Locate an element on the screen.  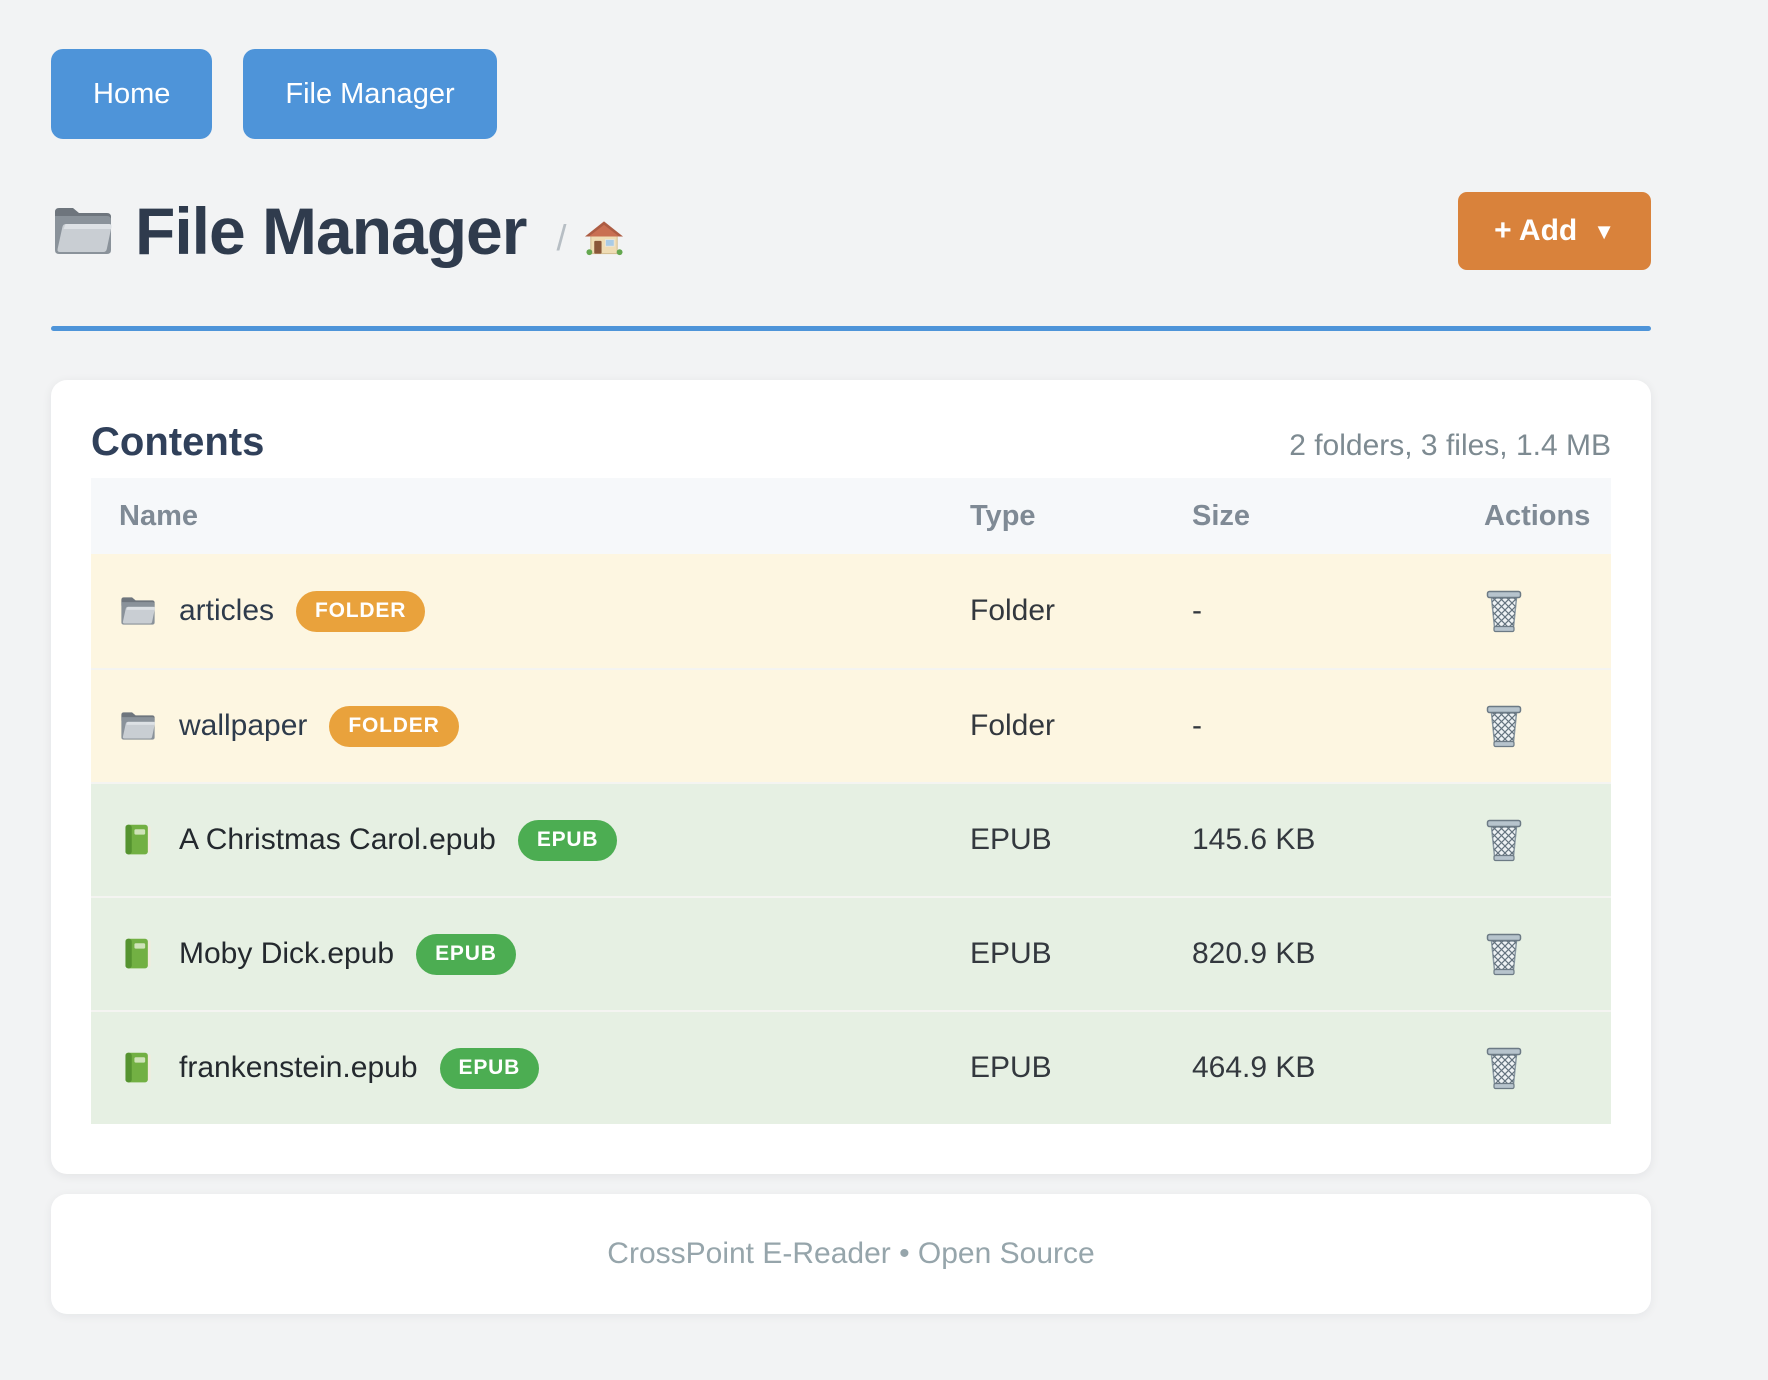
column-header-type: Type is located at coordinates (1003, 515).